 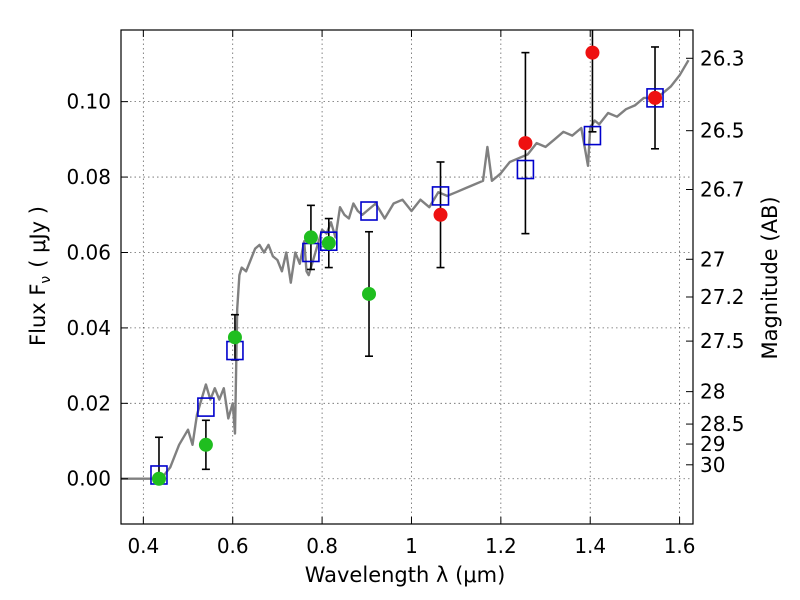 What do you see at coordinates (38, 237) in the screenshot?
I see `y-axis-label-units: ( μJy )` at bounding box center [38, 237].